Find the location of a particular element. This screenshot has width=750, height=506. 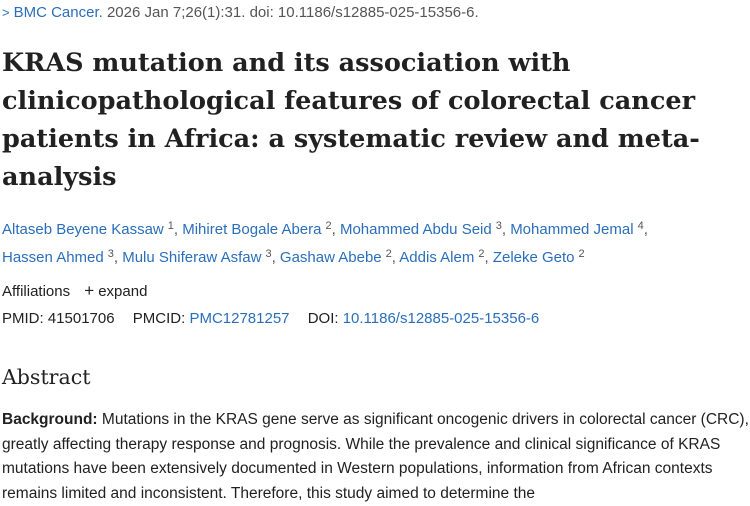

abstract-heading: Abstract is located at coordinates (46, 377).